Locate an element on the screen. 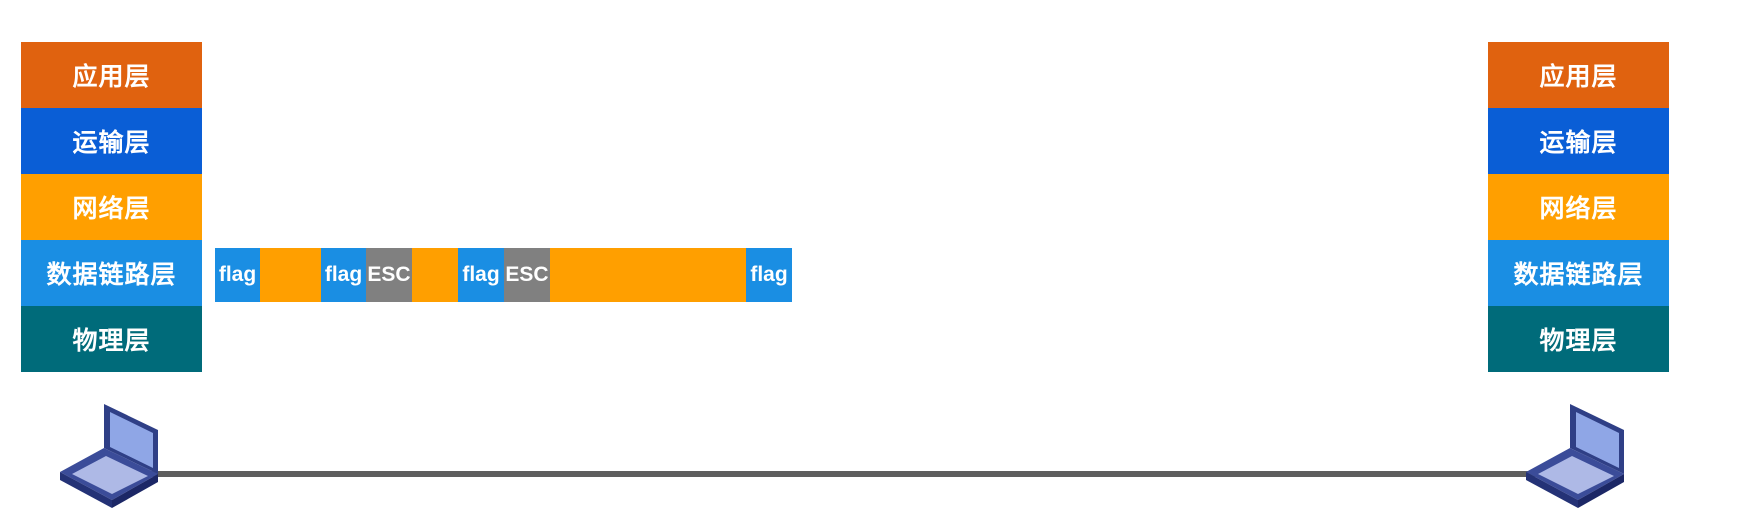  transmission-link is located at coordinates (850, 474).